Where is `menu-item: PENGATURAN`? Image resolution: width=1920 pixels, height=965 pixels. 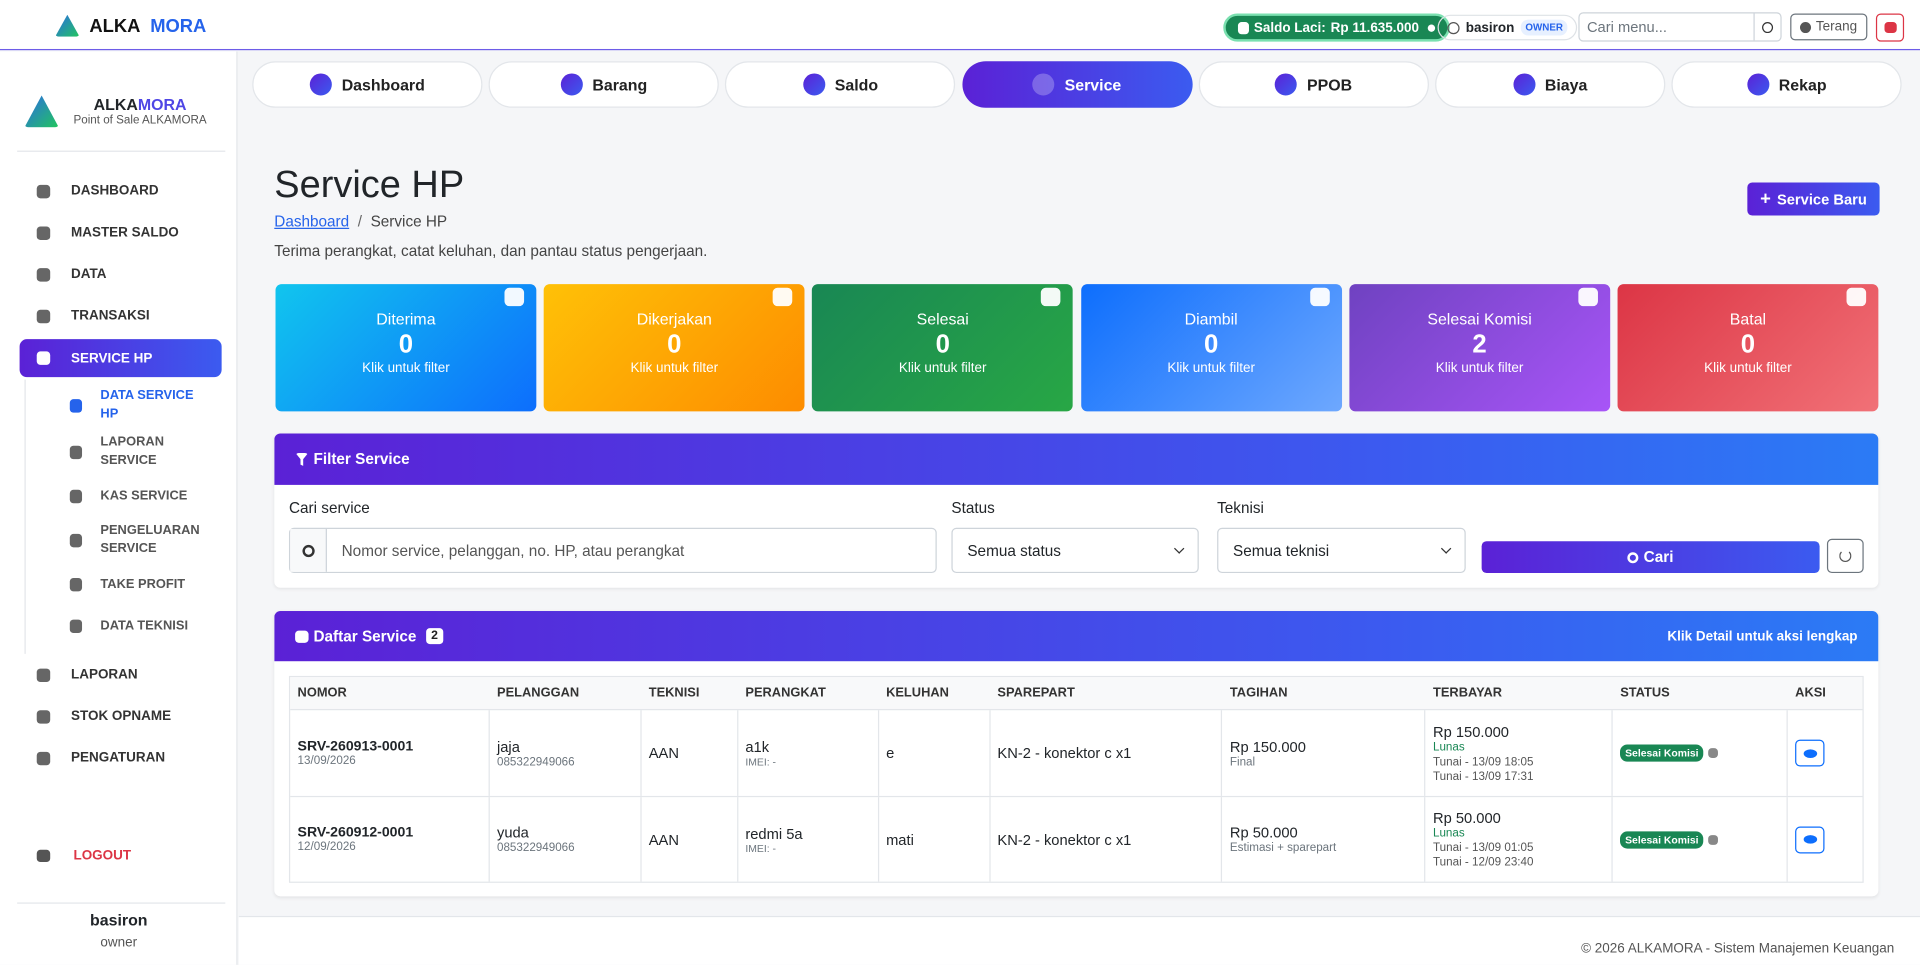 menu-item: PENGATURAN is located at coordinates (121, 758).